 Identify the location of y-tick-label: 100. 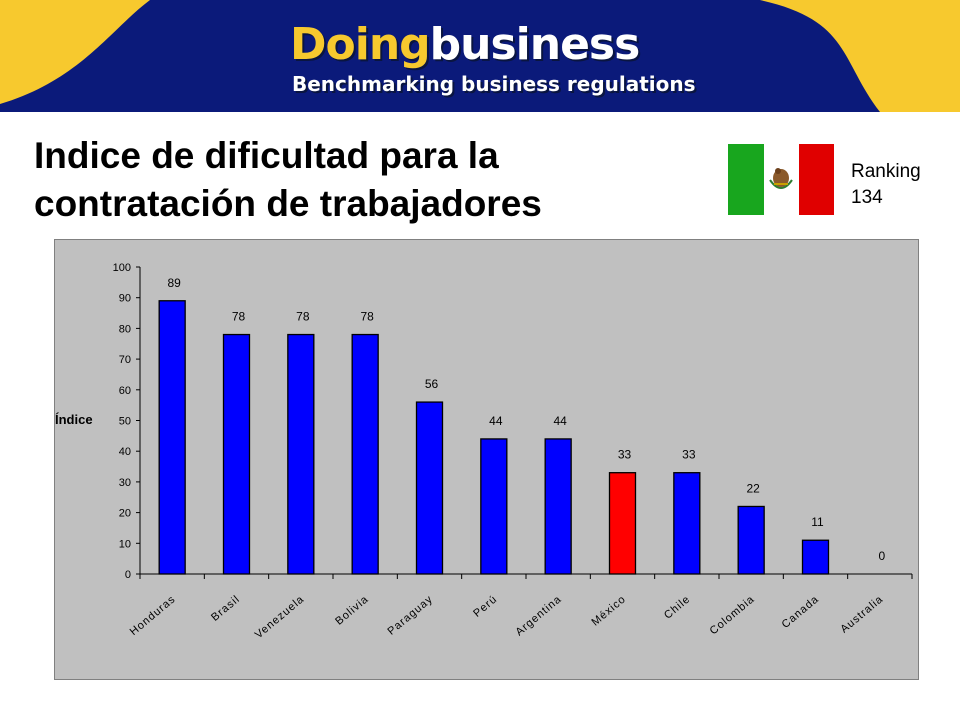
(122, 268).